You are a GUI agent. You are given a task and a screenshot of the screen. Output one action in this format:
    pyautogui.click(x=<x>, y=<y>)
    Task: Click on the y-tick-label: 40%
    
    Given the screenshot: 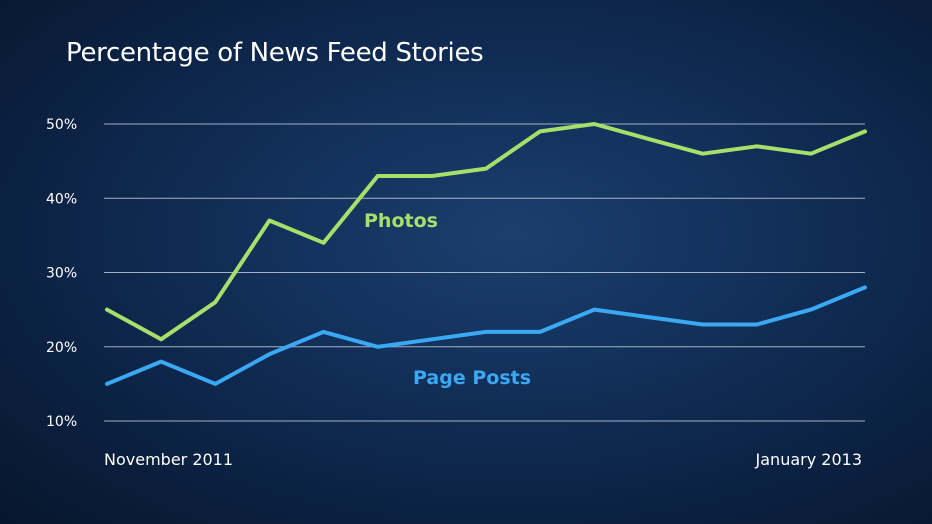 What is the action you would take?
    pyautogui.click(x=61, y=199)
    